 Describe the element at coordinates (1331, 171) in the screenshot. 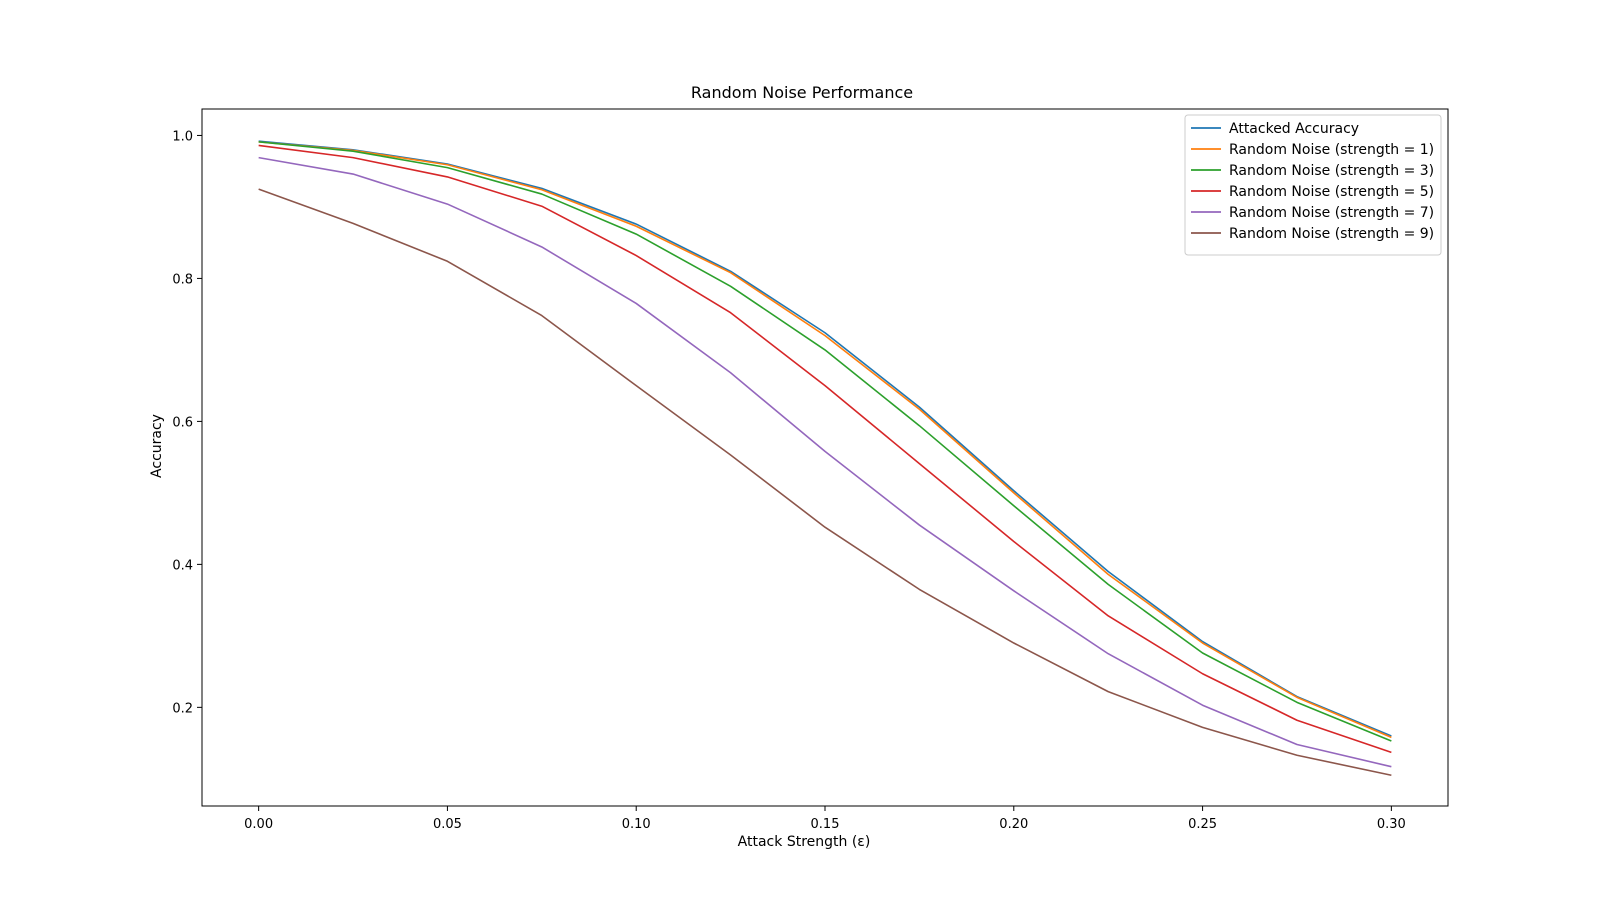

I see `legend-label: Random Noise (strength = 3)` at that location.